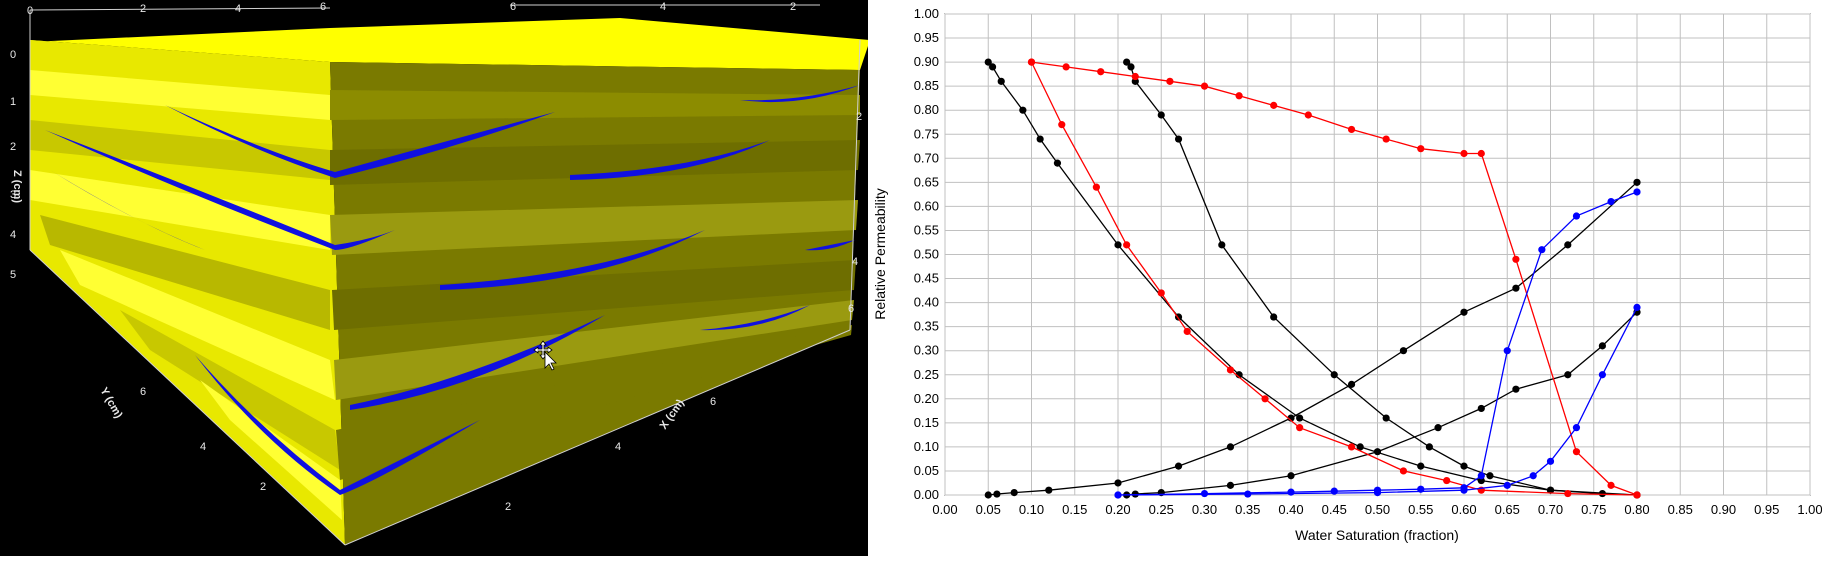 The width and height of the screenshot is (1822, 561). What do you see at coordinates (1334, 509) in the screenshot?
I see `x-tick-label: 0.45` at bounding box center [1334, 509].